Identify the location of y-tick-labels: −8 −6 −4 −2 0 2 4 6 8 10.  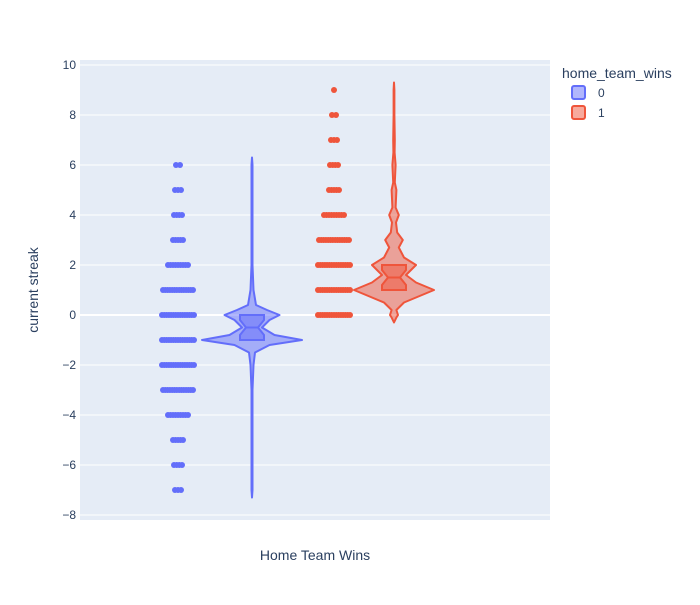
(69, 290).